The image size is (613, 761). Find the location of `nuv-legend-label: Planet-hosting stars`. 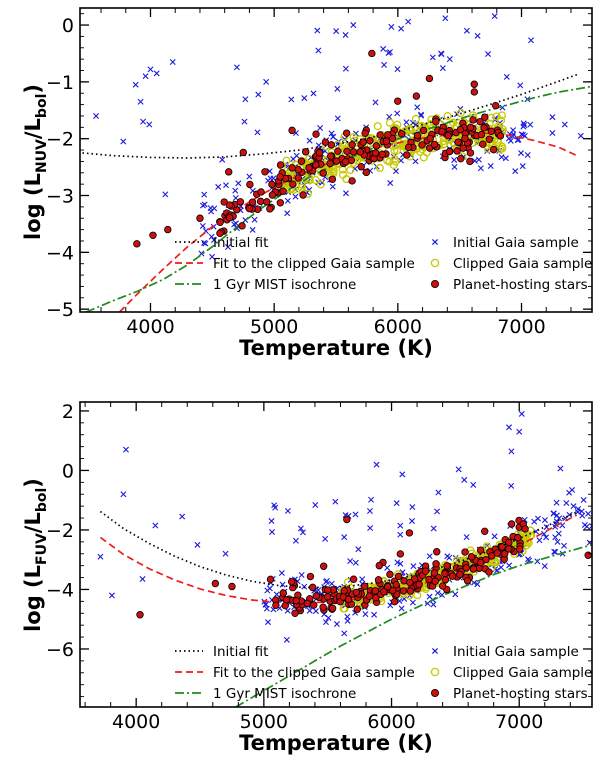

nuv-legend-label: Planet-hosting stars is located at coordinates (520, 285).